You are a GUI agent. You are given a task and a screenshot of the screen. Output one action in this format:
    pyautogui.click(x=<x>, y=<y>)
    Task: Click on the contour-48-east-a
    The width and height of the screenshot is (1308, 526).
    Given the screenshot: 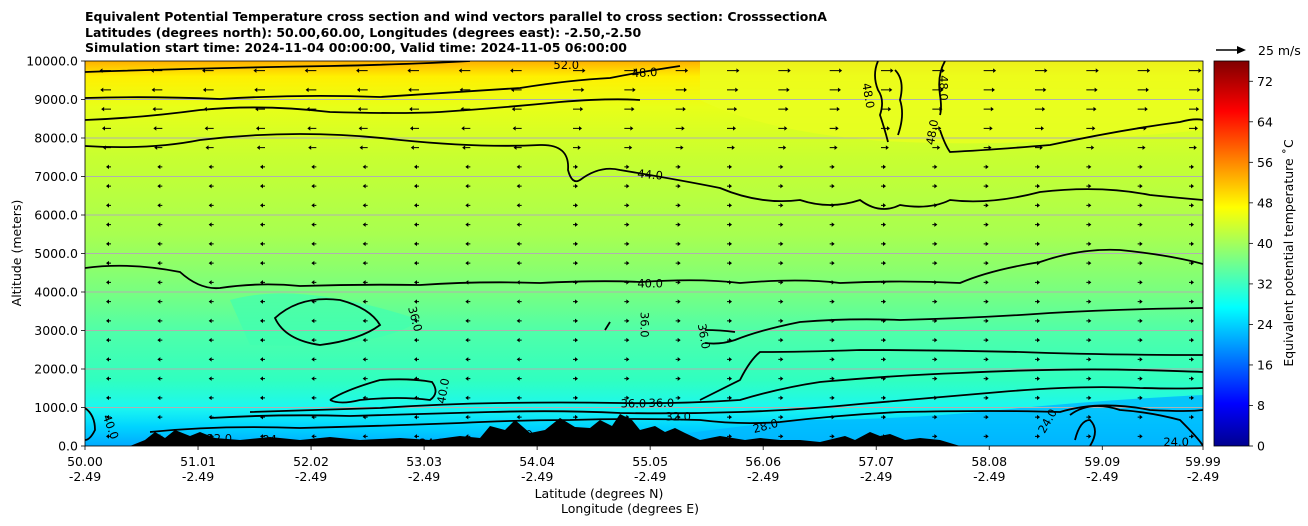 What is the action you would take?
    pyautogui.click(x=881, y=102)
    